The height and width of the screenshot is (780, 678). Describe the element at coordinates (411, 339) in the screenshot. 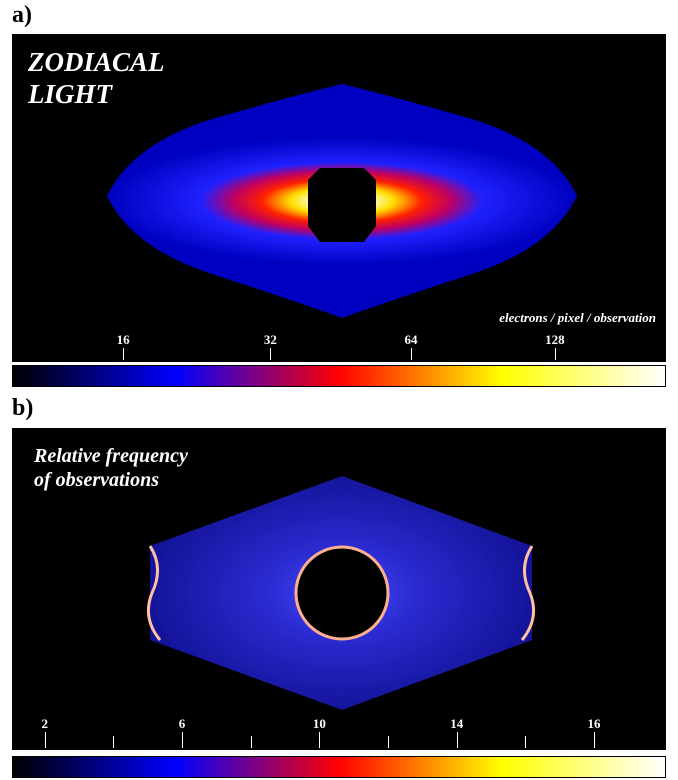

I see `panel-a-tick-label: 64` at that location.